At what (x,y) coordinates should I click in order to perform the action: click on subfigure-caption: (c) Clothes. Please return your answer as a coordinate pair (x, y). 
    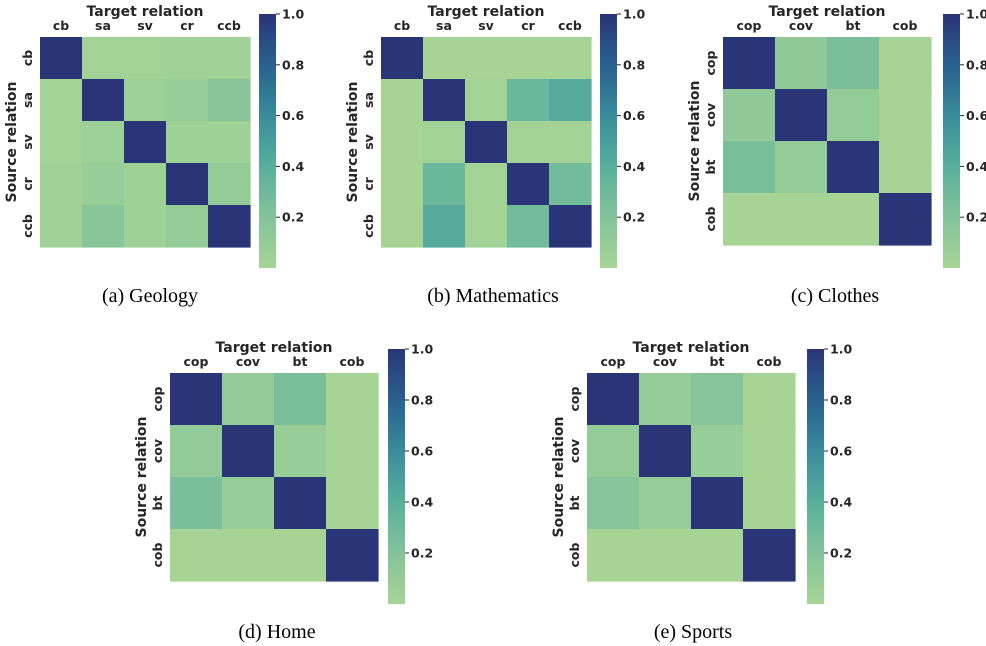
    Looking at the image, I should click on (835, 296).